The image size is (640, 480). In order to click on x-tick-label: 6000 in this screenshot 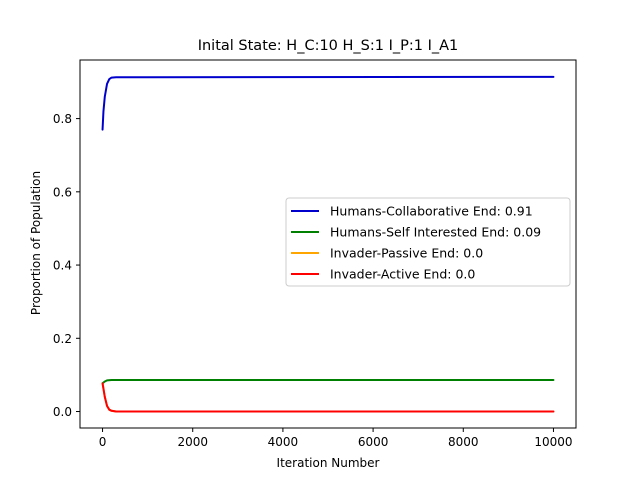, I will do `click(373, 442)`.